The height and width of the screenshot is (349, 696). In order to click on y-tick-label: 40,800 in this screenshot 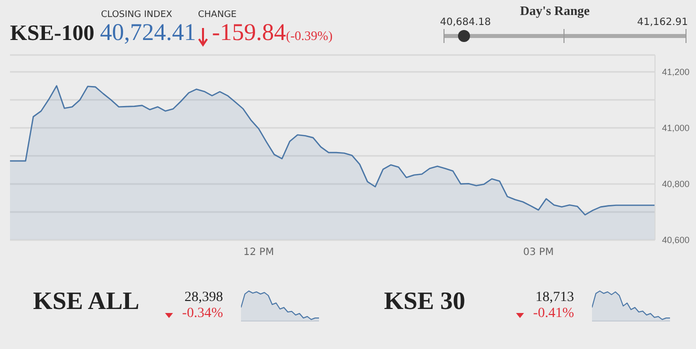, I will do `click(676, 184)`.